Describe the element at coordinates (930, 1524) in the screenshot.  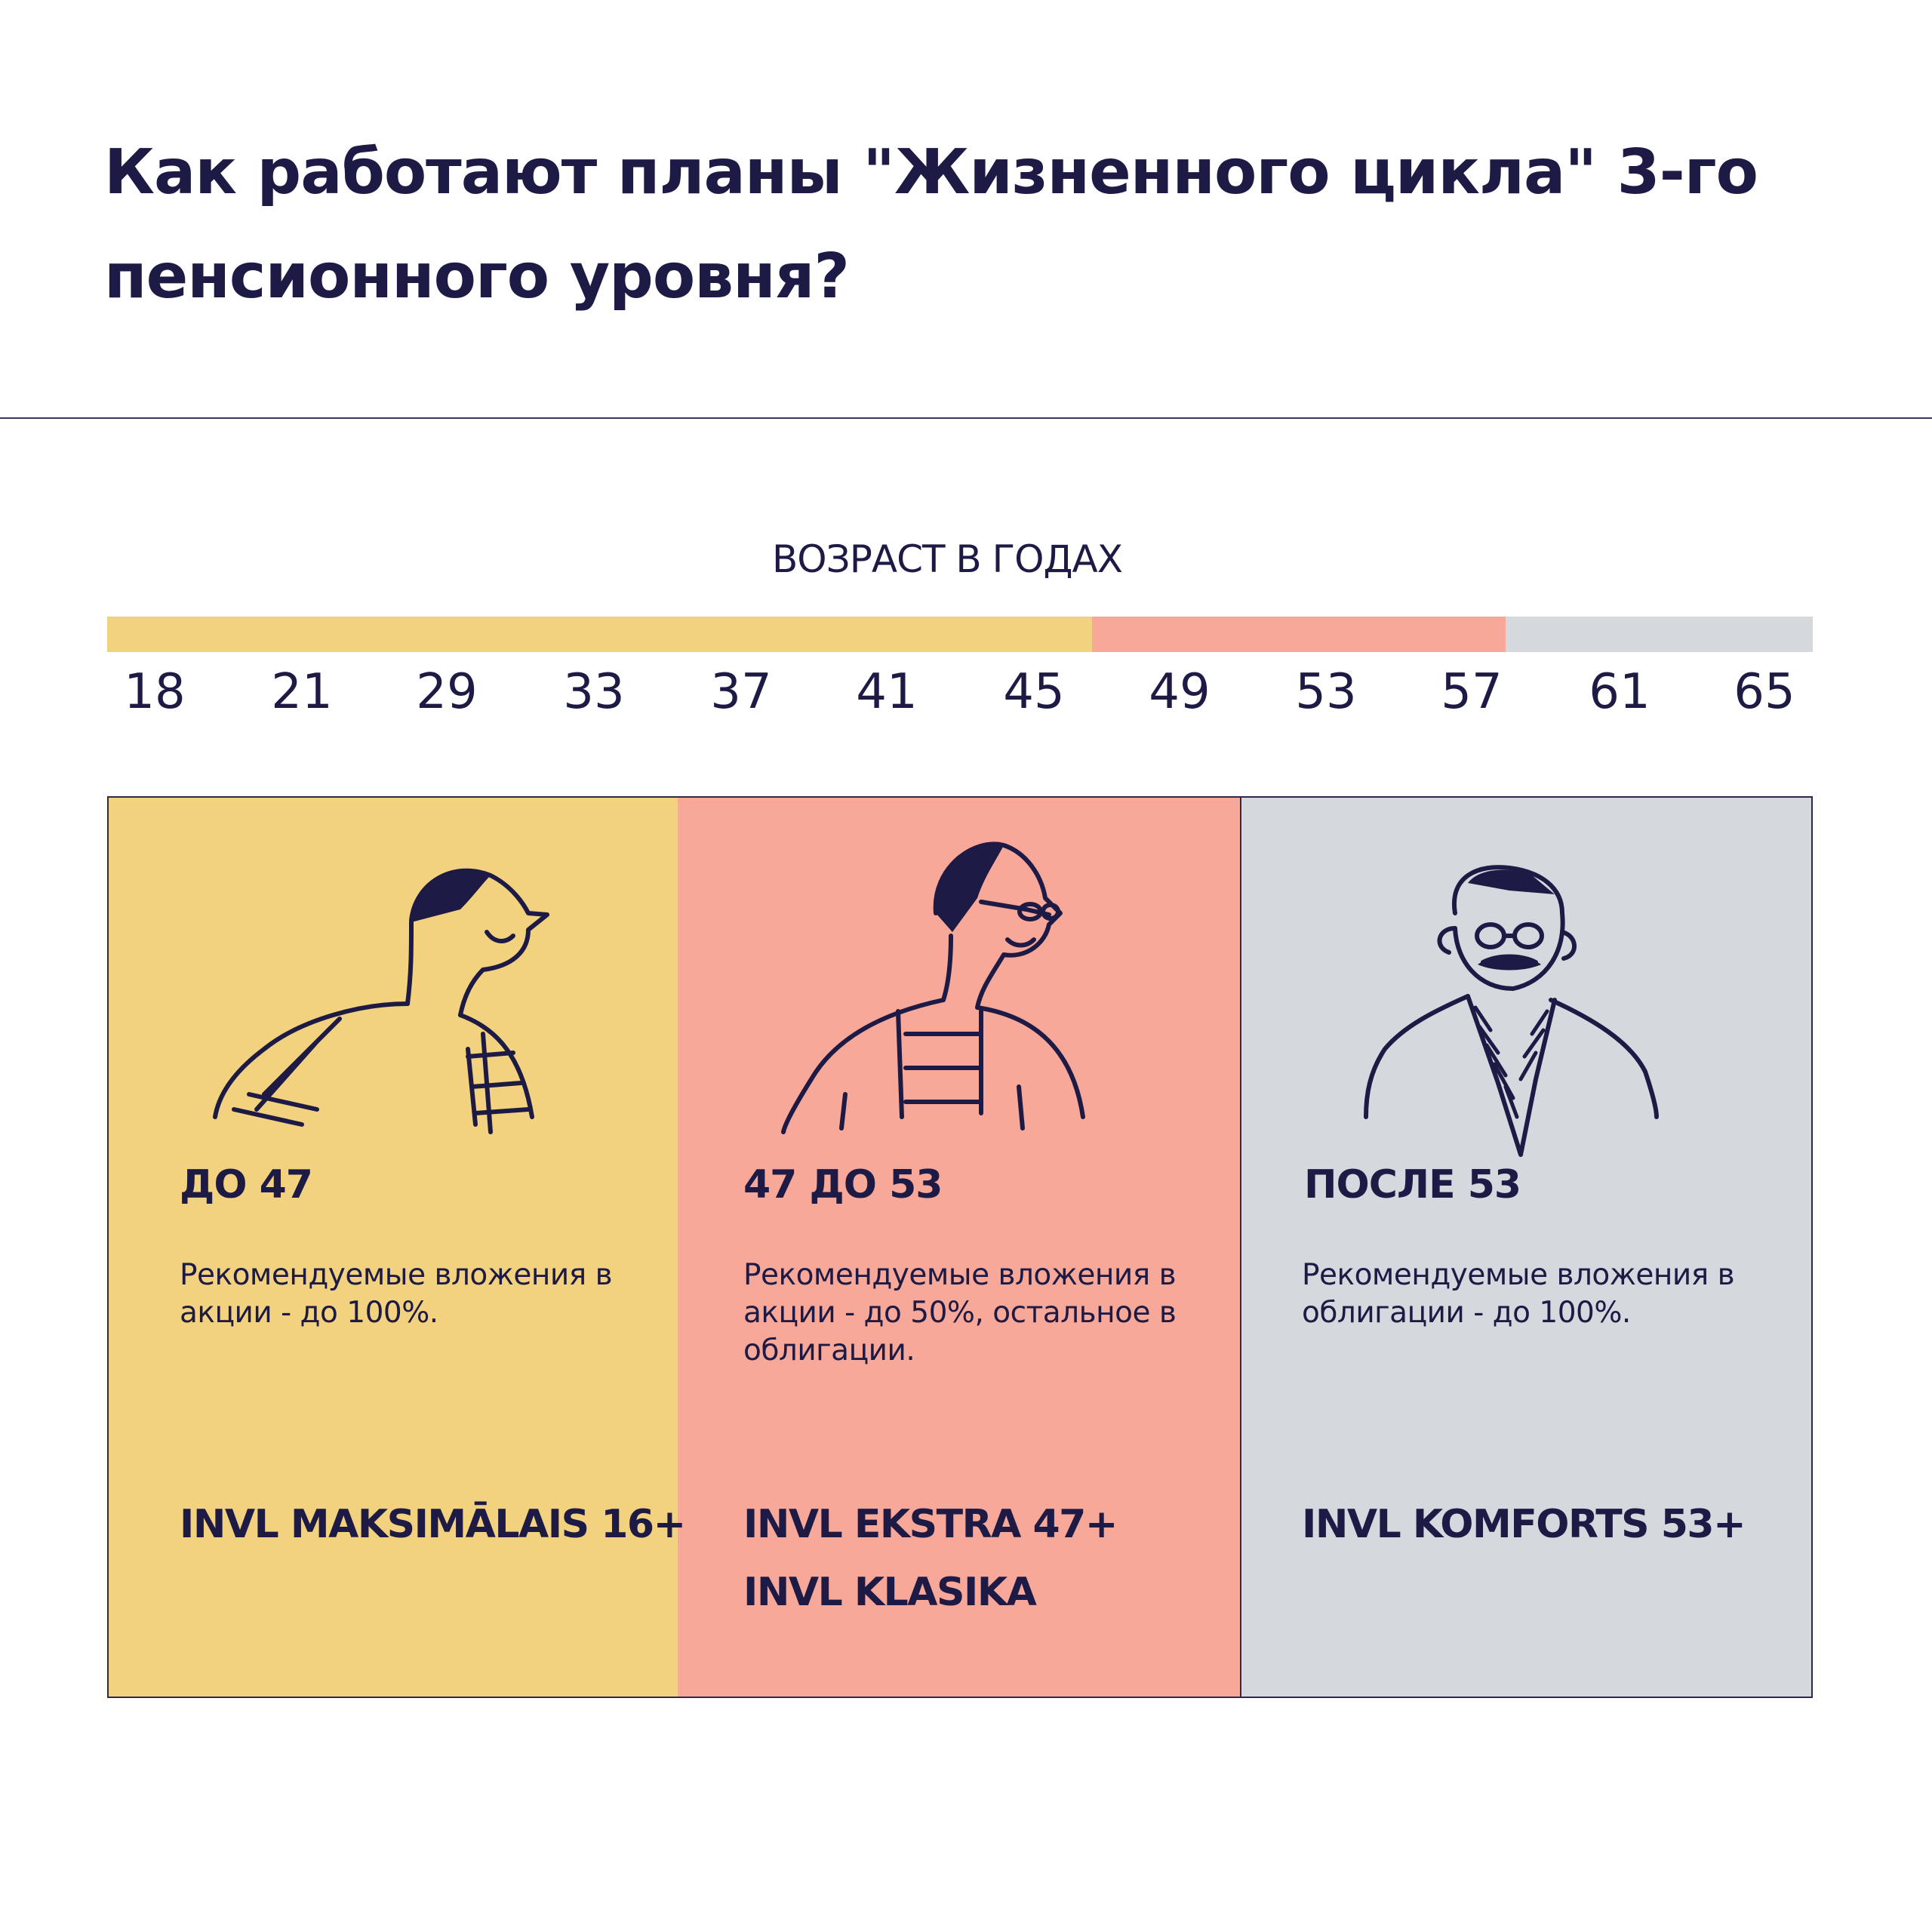
I see `panel-middle-fund: INVL EKSTRA 47+` at that location.